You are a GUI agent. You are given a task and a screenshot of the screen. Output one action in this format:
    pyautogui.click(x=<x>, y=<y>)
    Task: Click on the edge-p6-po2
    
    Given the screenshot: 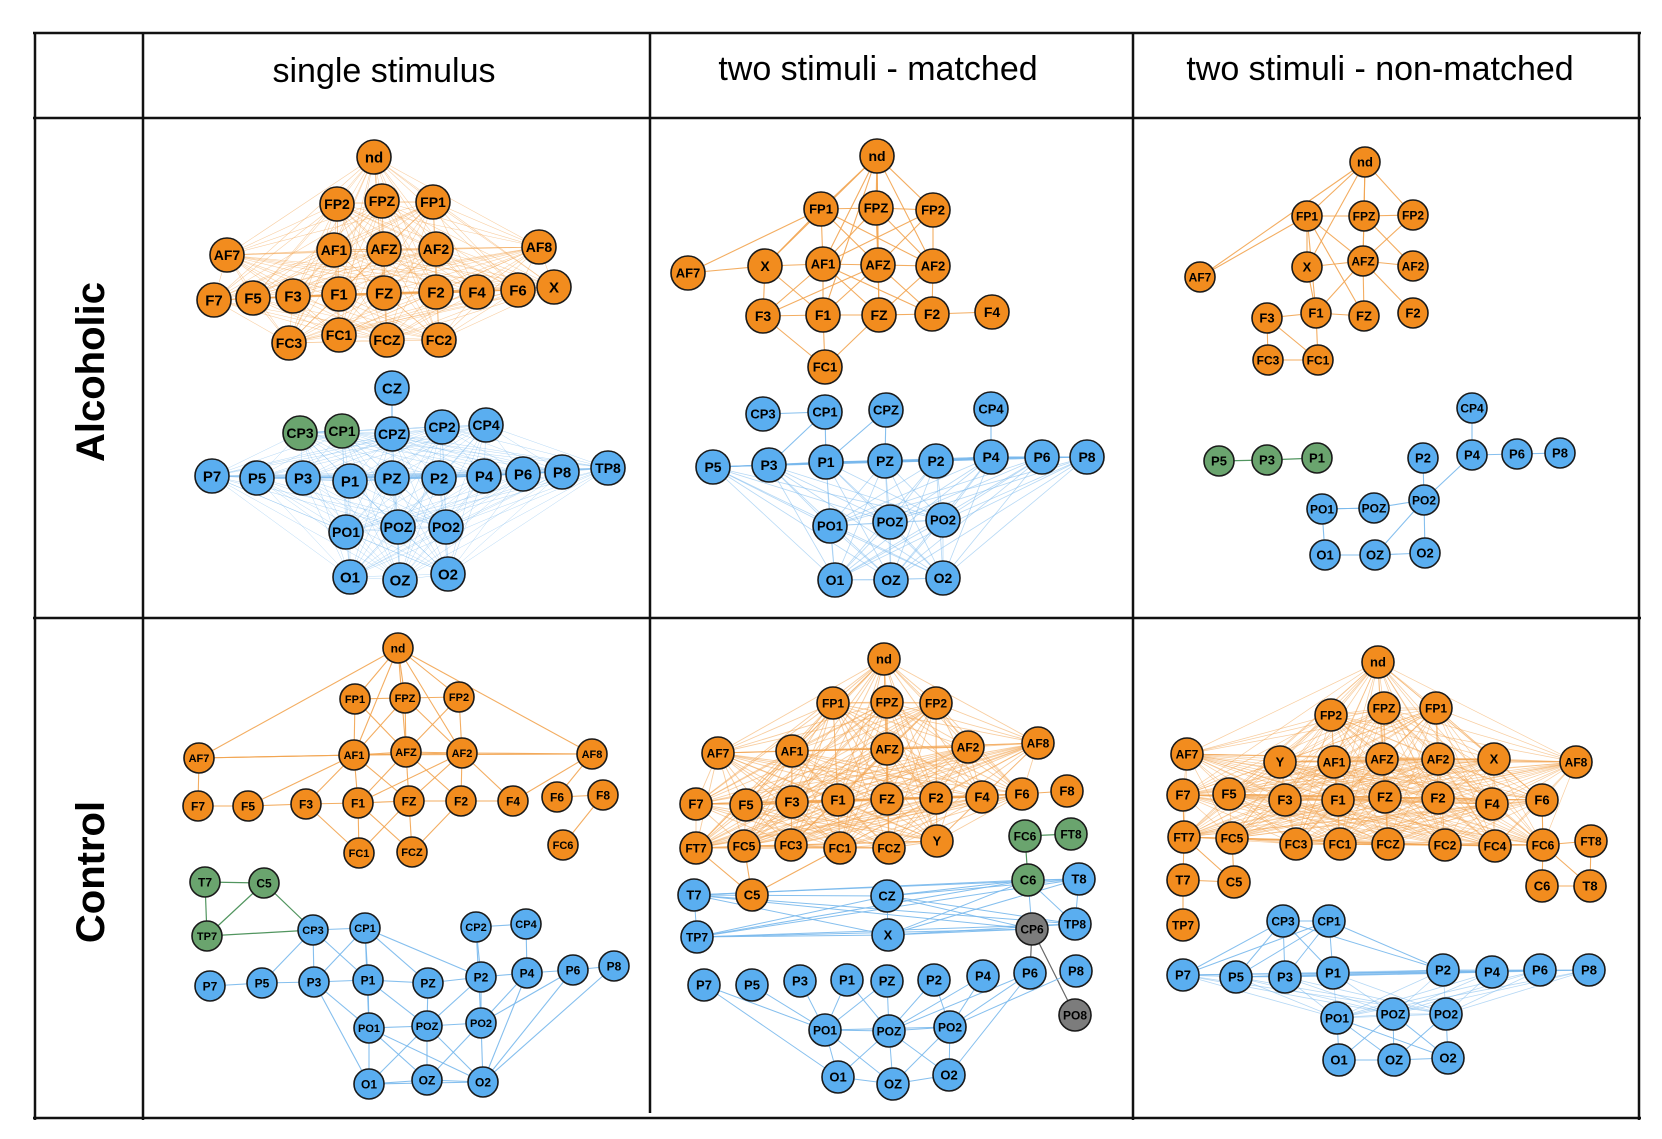 What is the action you would take?
    pyautogui.click(x=1493, y=992)
    